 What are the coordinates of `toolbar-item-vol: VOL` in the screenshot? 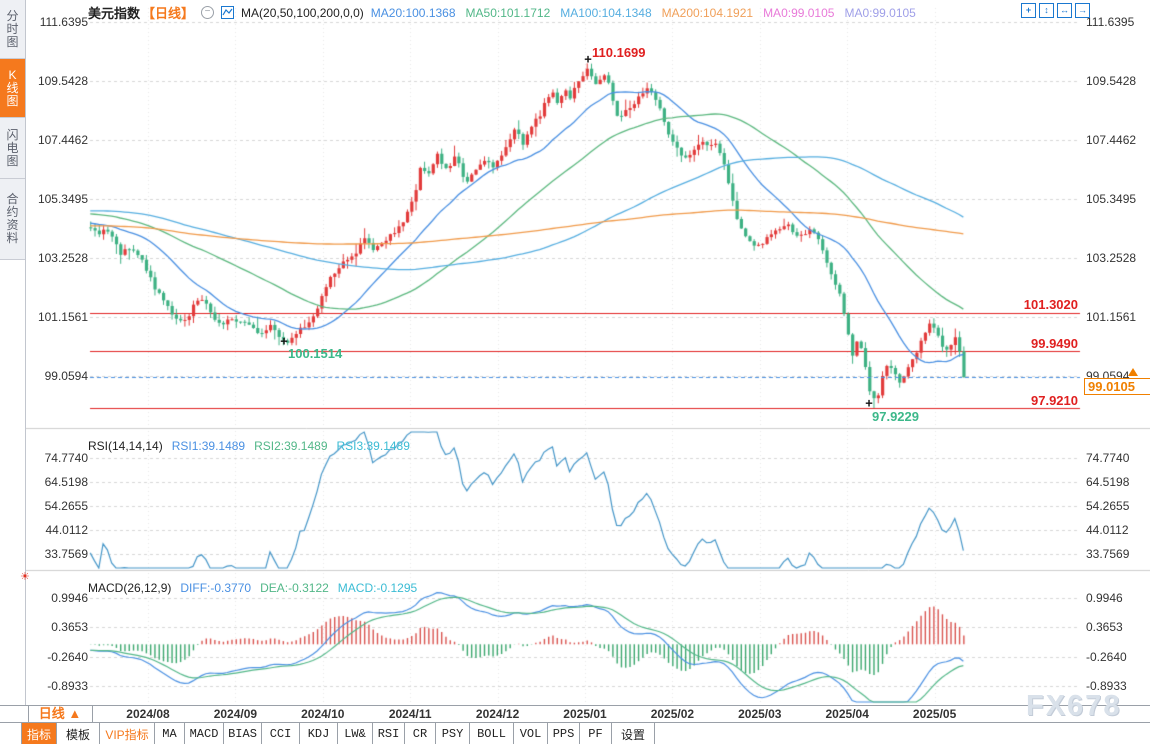 It's located at (531, 733).